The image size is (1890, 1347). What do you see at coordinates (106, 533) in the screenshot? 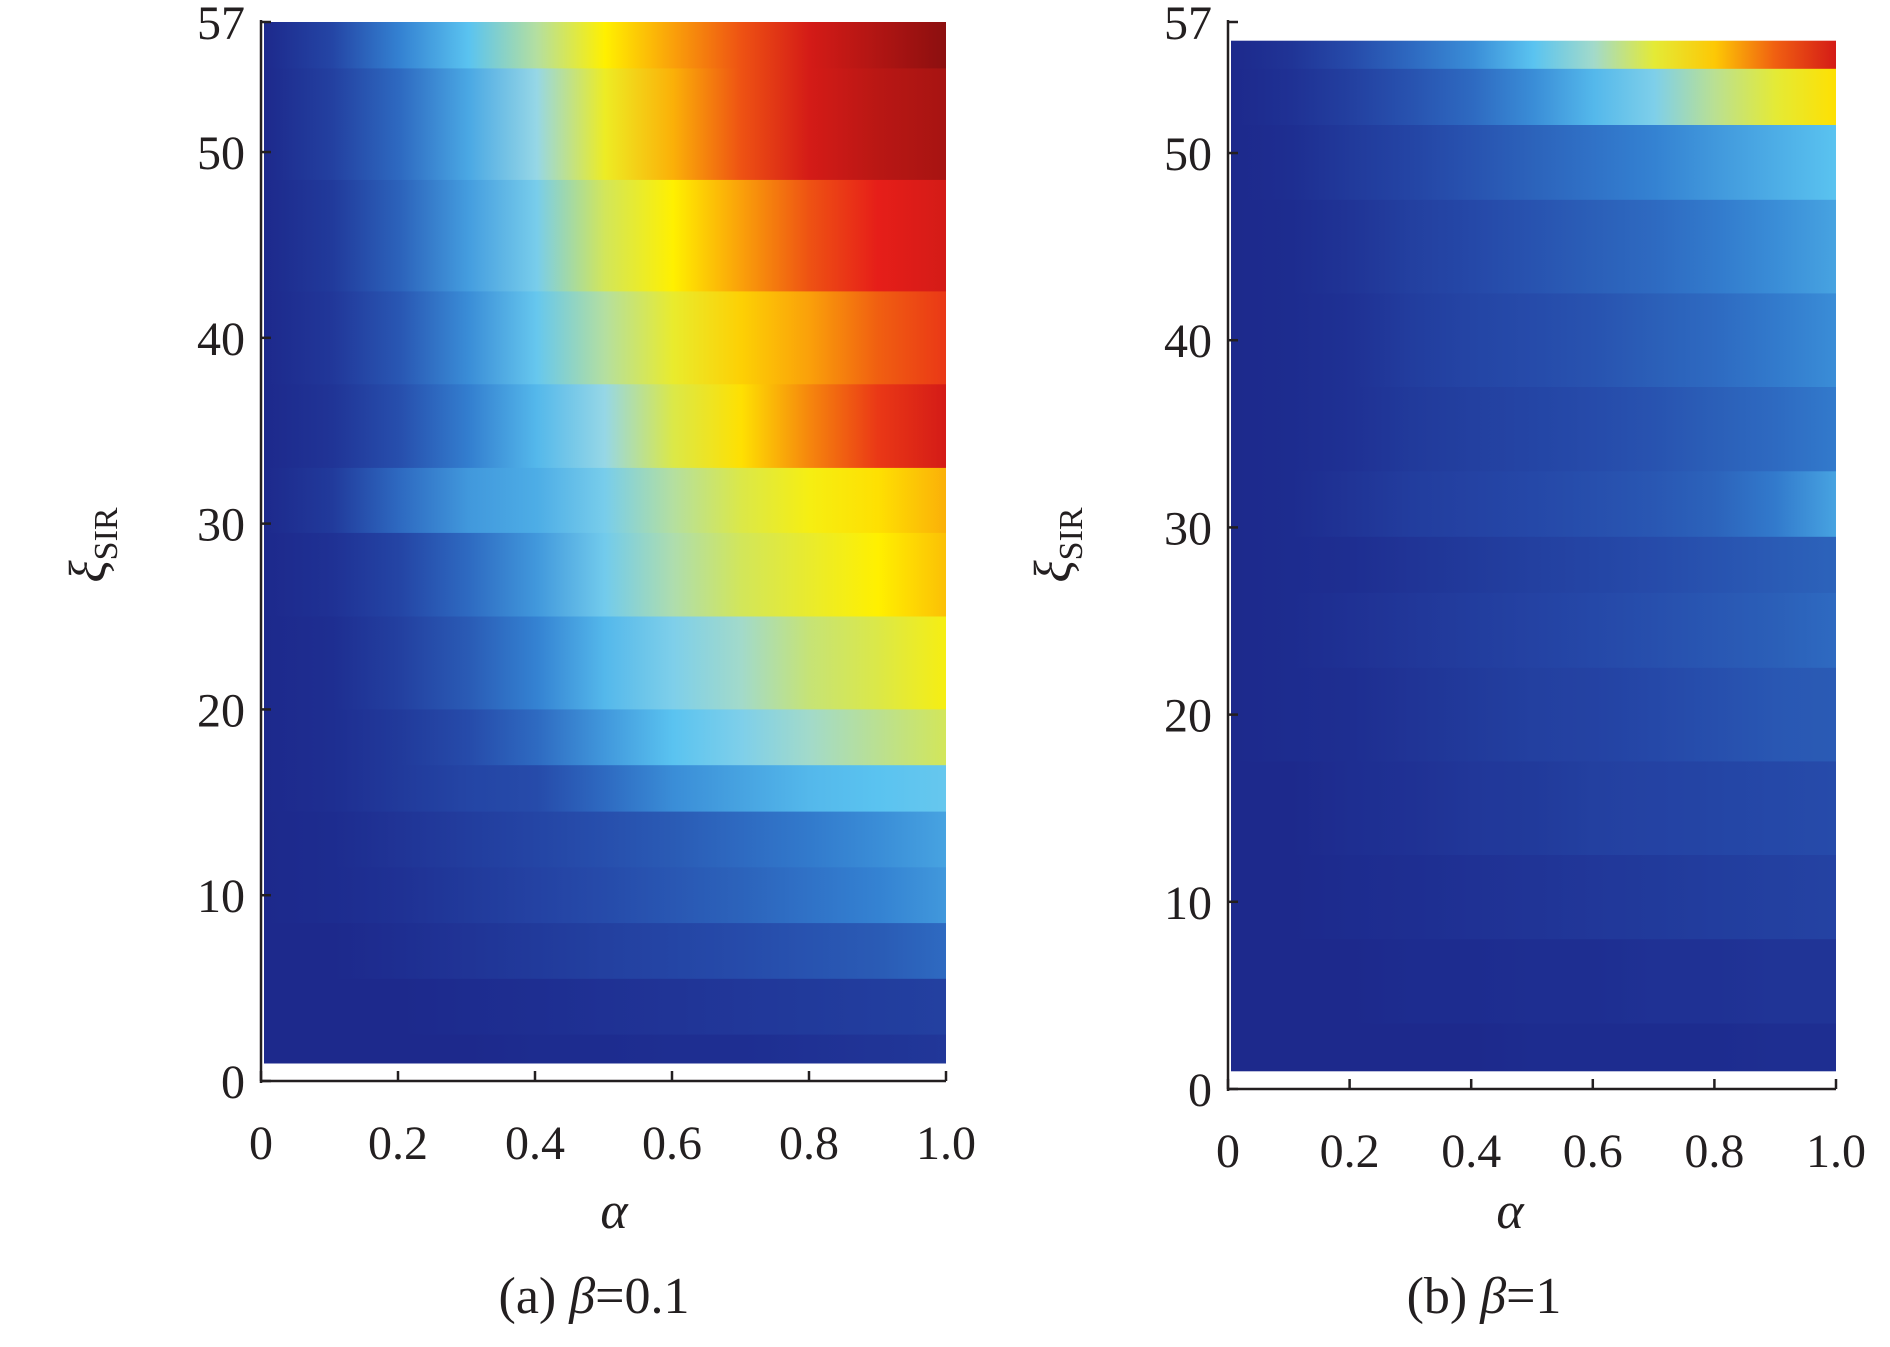
I see `y-axis-label-sub-a: SIR` at bounding box center [106, 533].